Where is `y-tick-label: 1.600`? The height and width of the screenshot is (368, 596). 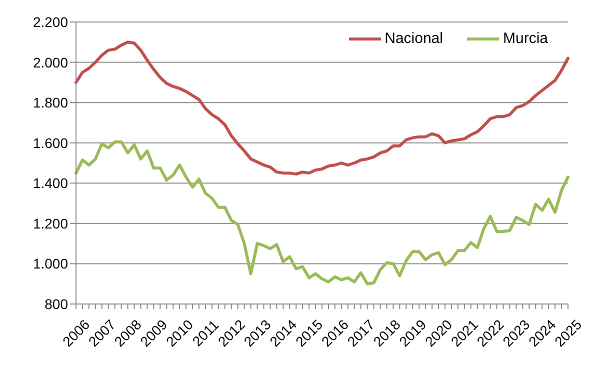
y-tick-label: 1.600 is located at coordinates (50, 142).